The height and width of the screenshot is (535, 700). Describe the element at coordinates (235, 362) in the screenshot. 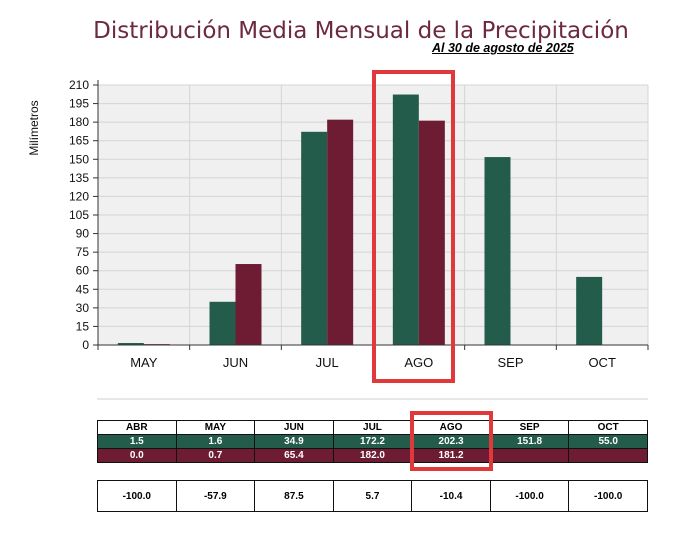

I see `x-tick-label: JUN` at that location.